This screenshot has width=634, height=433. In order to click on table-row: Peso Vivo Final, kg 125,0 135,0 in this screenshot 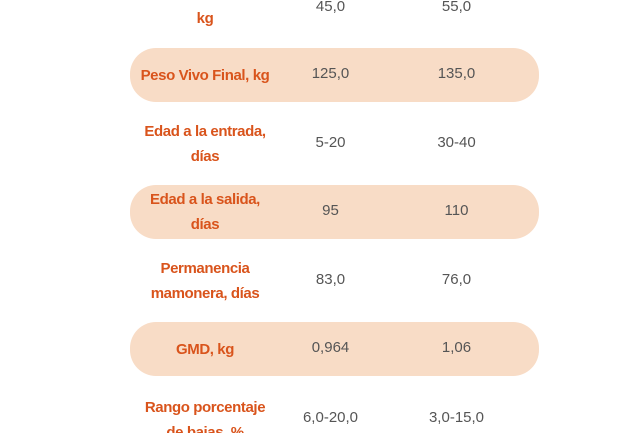, I will do `click(334, 75)`.